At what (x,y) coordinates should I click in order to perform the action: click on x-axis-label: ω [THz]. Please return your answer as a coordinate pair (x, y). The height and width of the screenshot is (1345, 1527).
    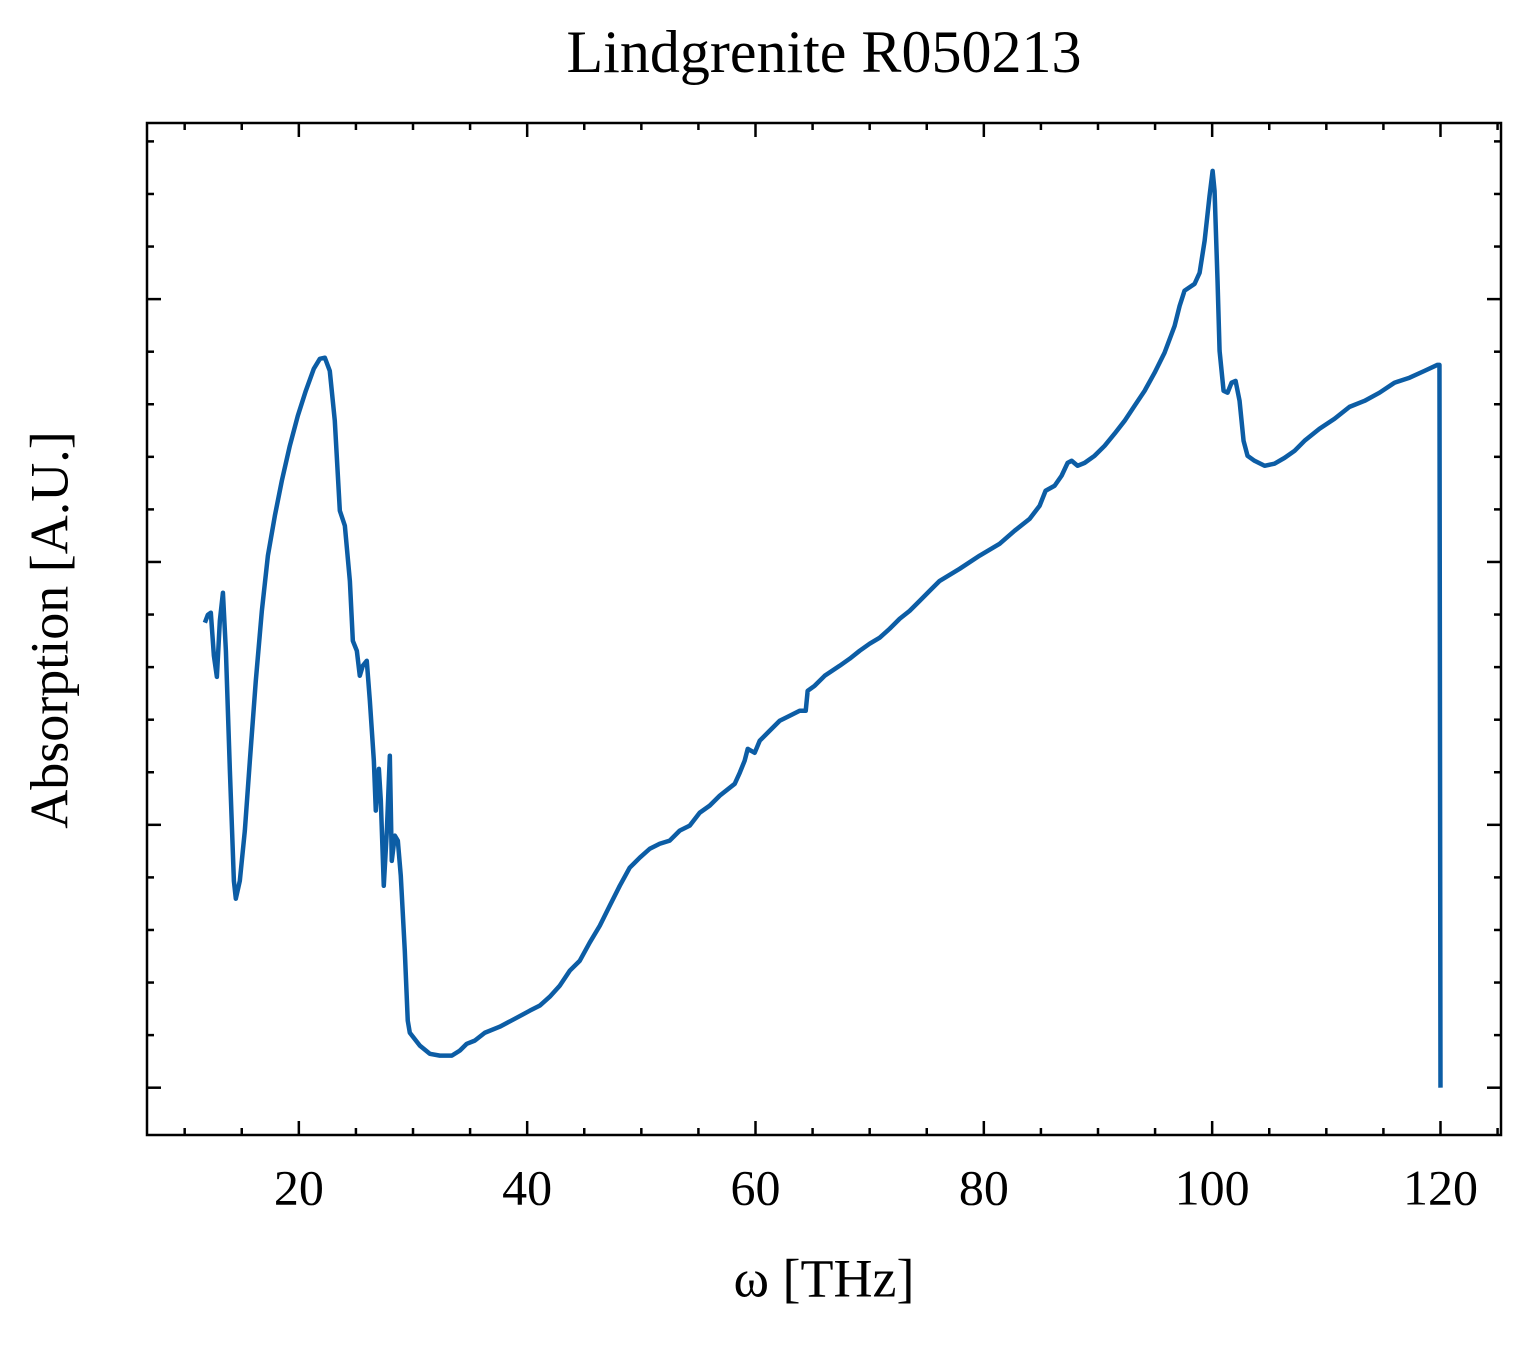
    Looking at the image, I should click on (824, 1278).